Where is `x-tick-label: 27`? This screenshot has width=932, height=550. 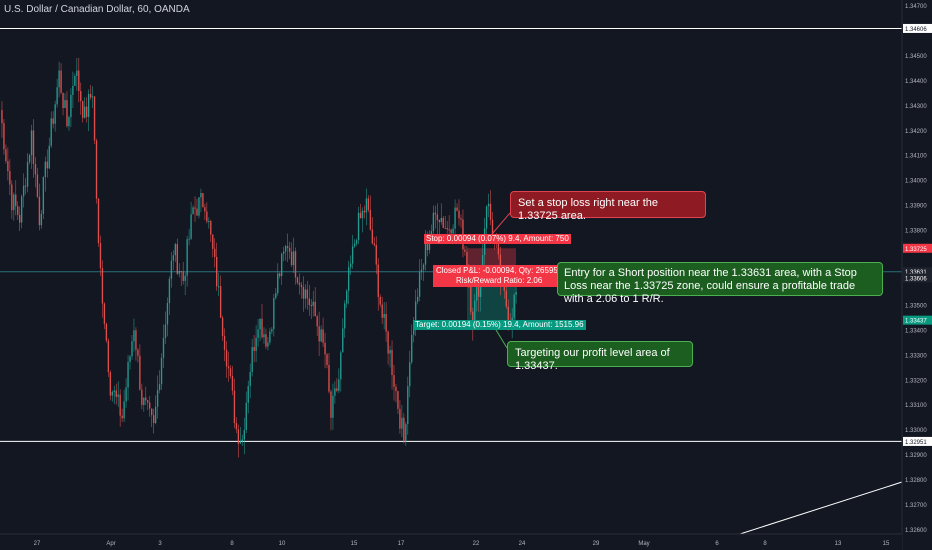
x-tick-label: 27 is located at coordinates (37, 544).